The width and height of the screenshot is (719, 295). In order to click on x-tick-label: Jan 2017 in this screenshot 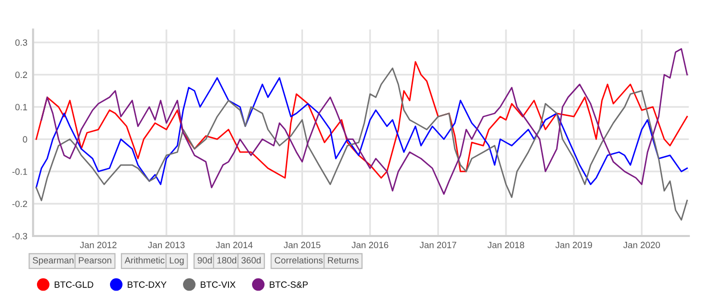, I will do `click(438, 245)`.